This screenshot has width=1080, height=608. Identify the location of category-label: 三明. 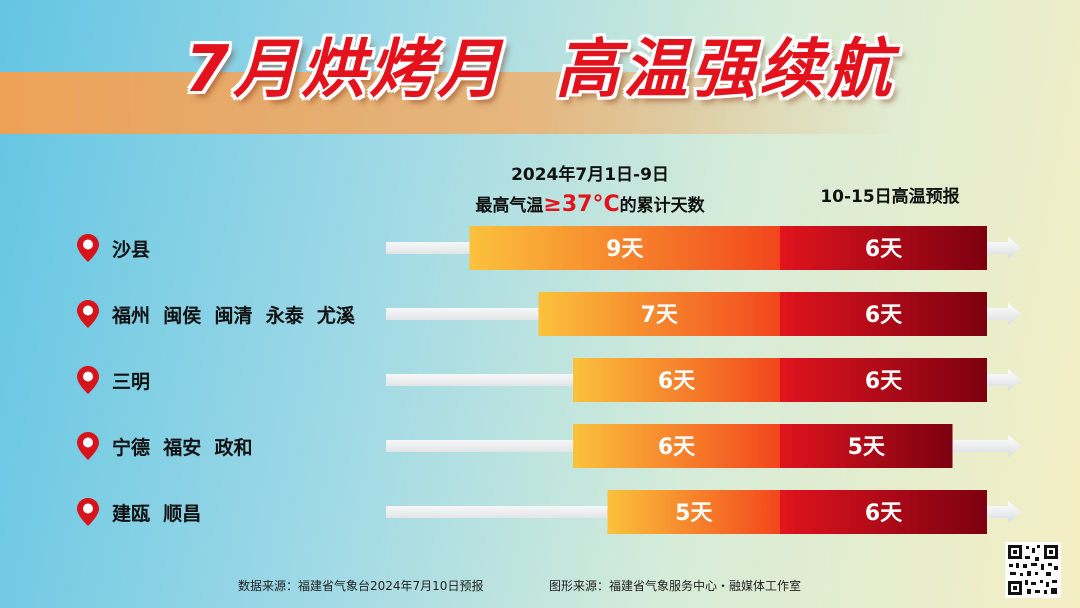
(113, 380).